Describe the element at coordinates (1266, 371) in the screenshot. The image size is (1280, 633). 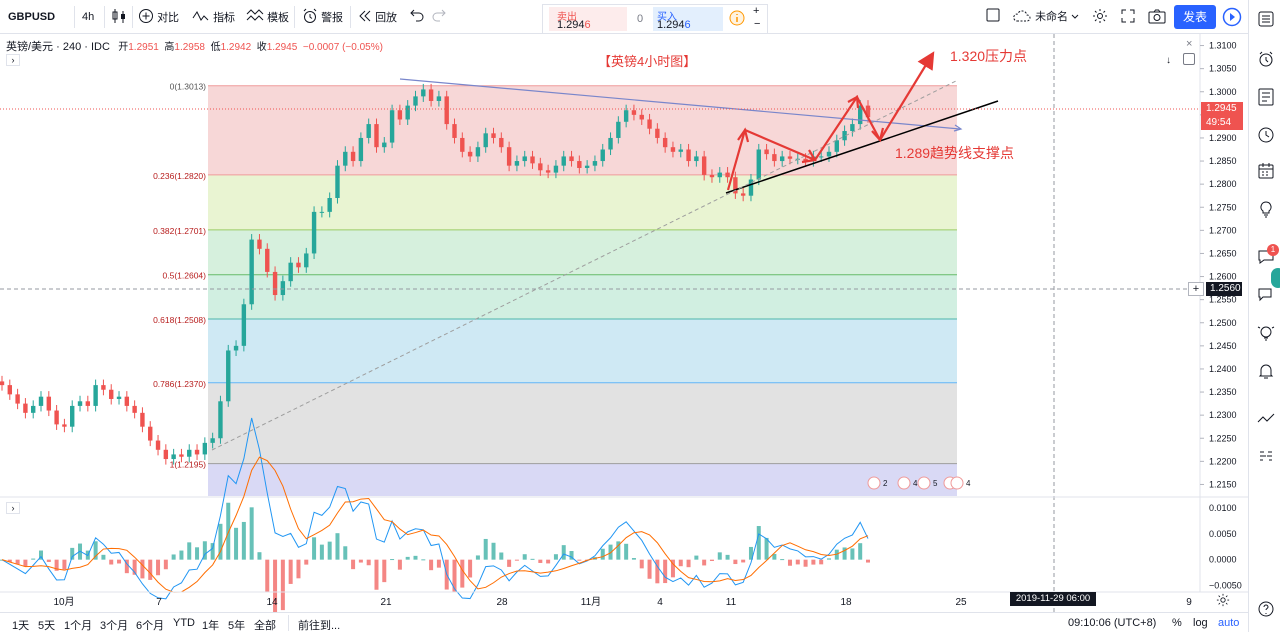
I see `notifications-icon` at that location.